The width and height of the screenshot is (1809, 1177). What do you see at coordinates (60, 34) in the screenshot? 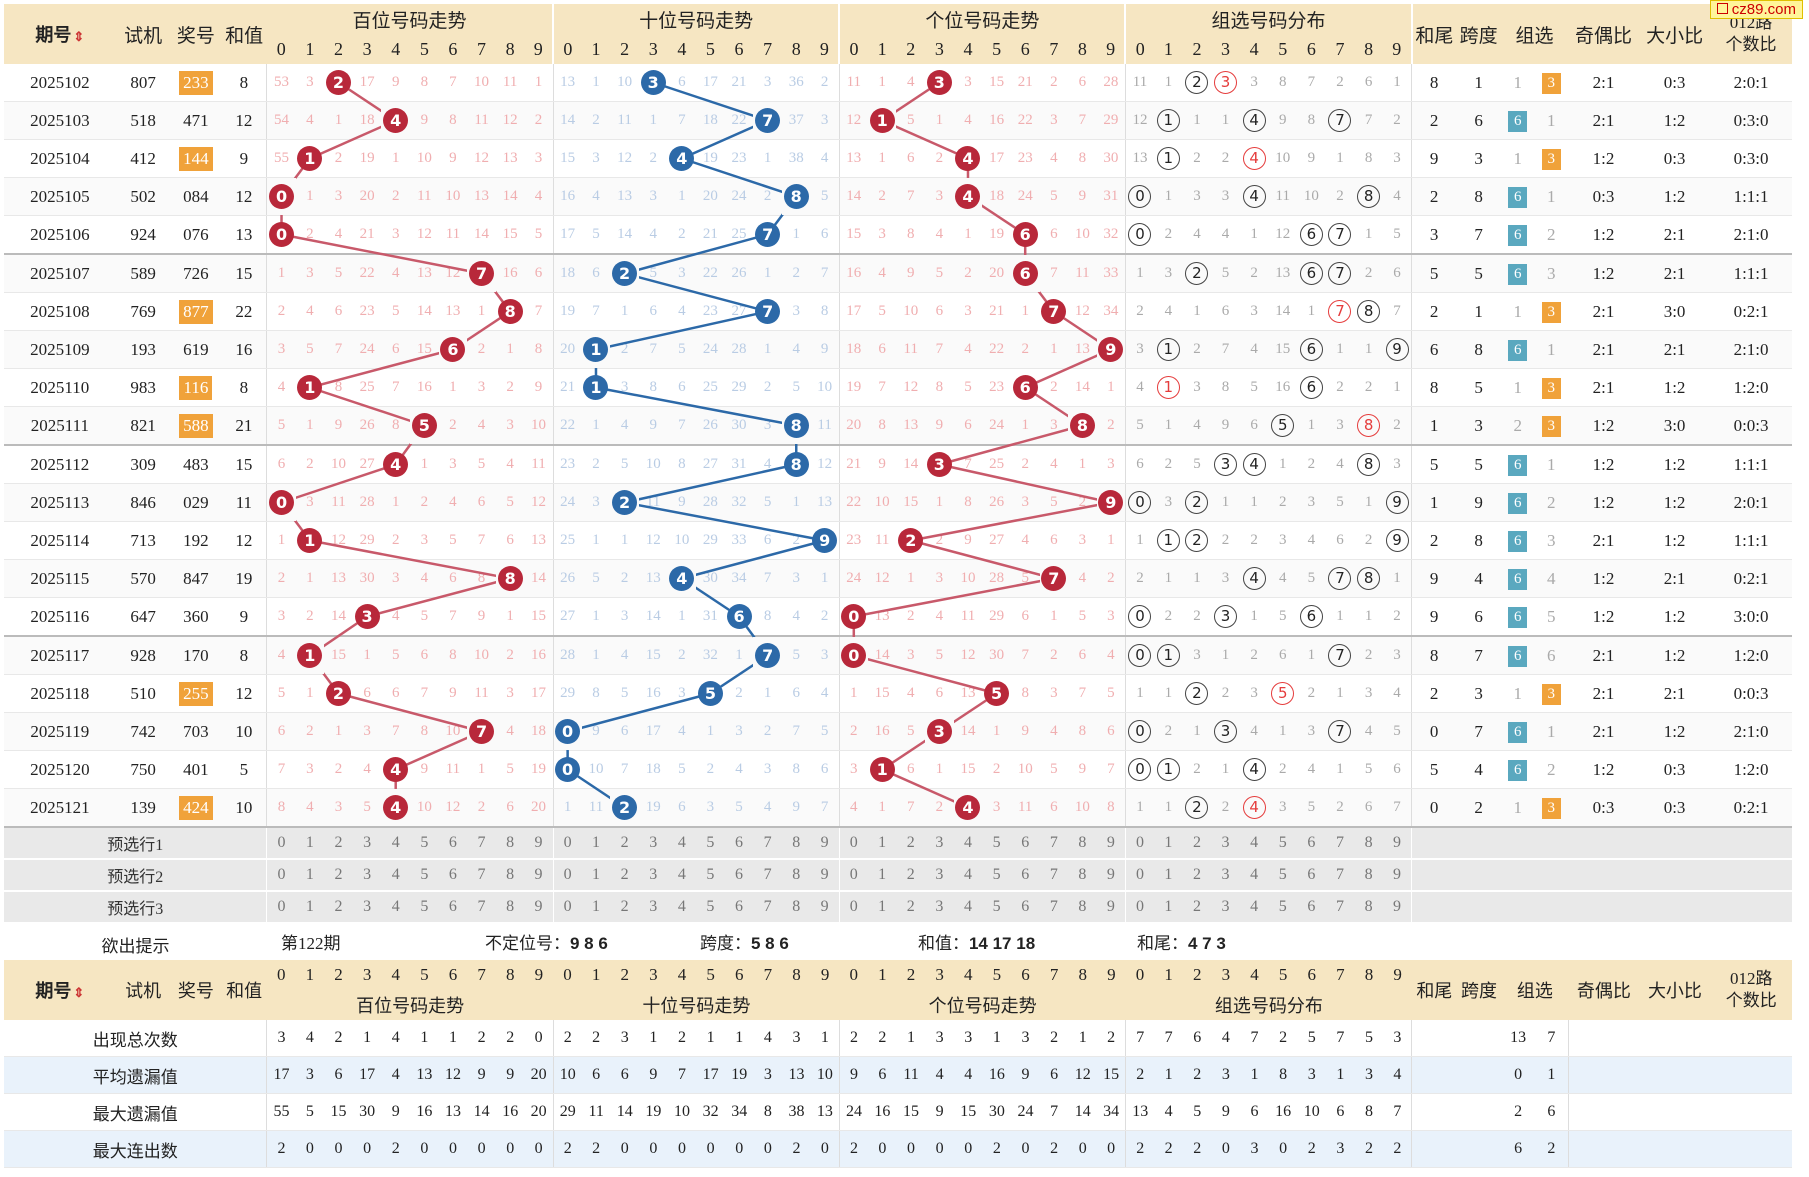
I see `period-header: 期号 ⇕` at bounding box center [60, 34].